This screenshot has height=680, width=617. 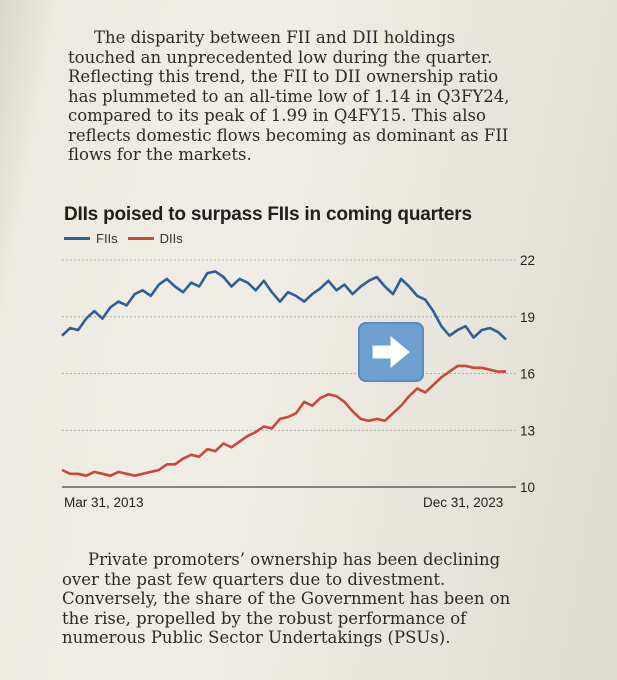 I want to click on y-tick-label: 16, so click(x=527, y=374).